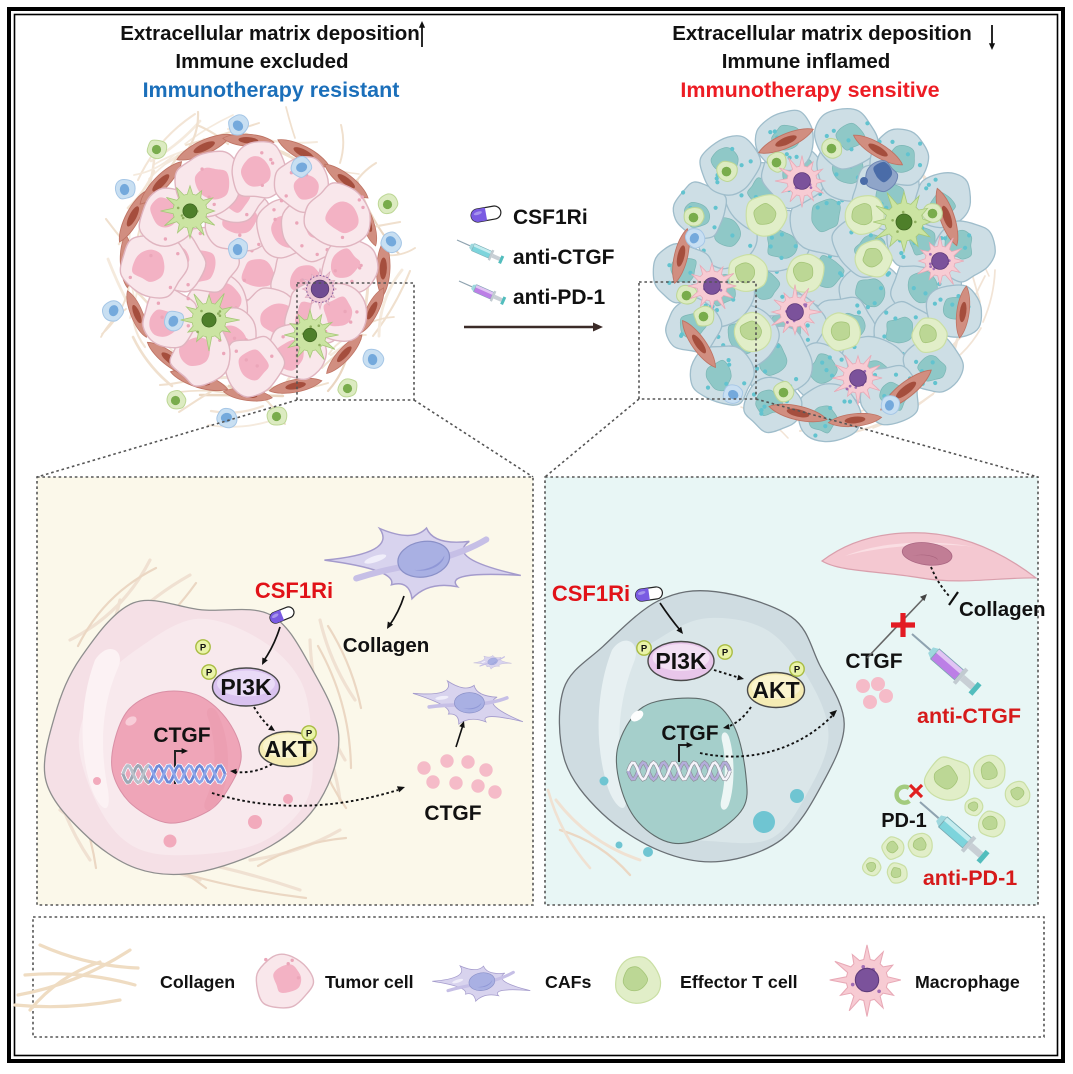  I want to click on svg-text: PD-1, so click(904, 821).